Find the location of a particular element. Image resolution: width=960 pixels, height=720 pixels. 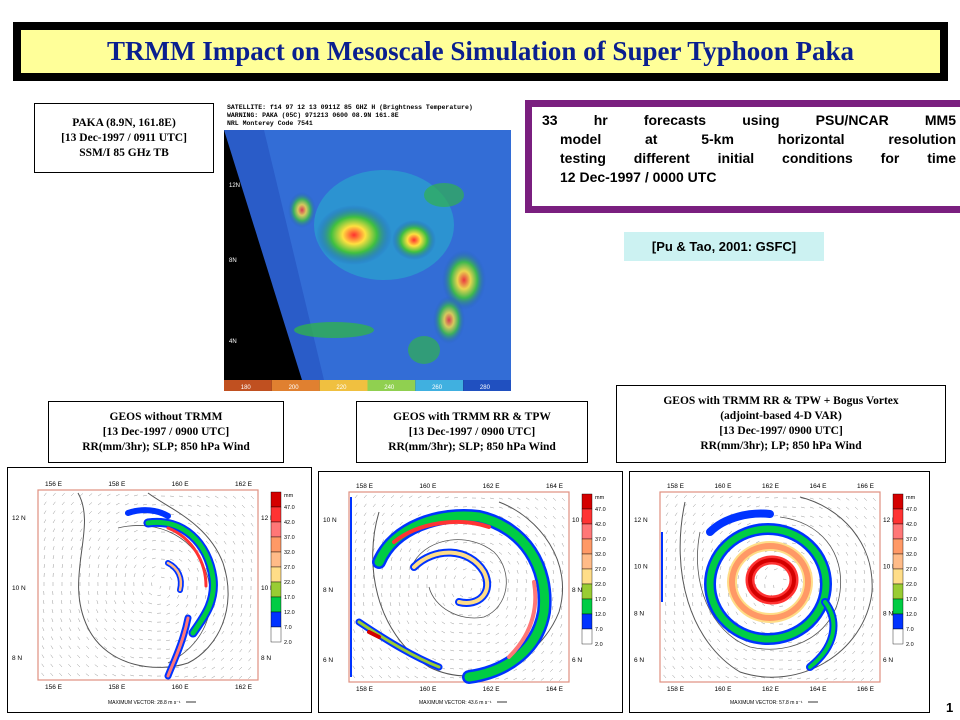

map-frame is located at coordinates (148, 585).